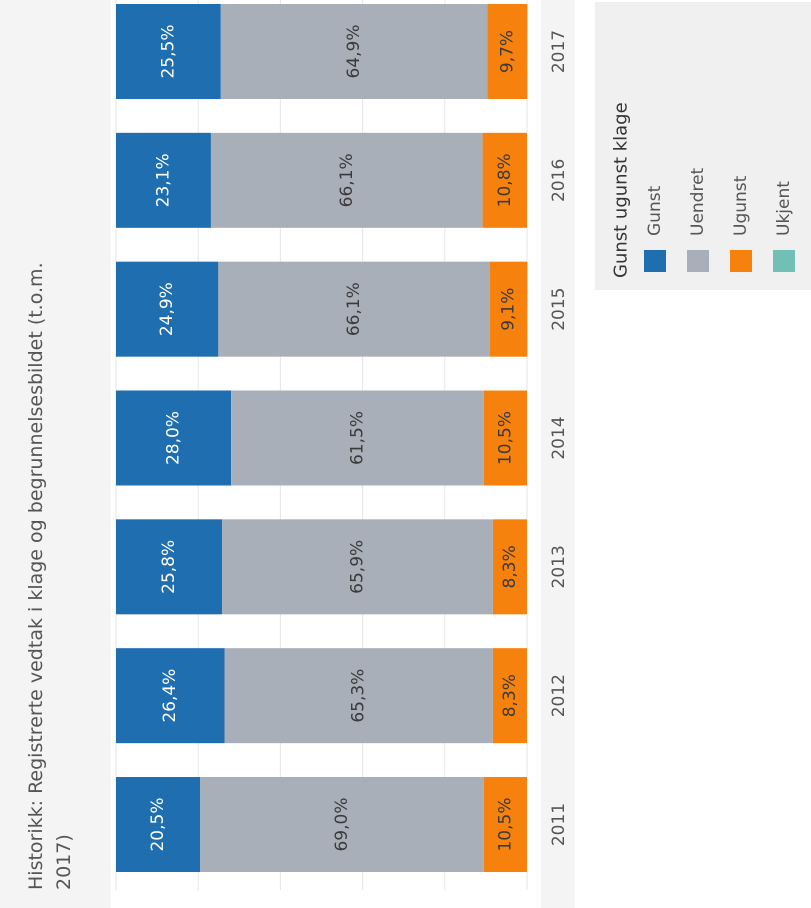 Image resolution: width=811 pixels, height=908 pixels. I want to click on data-label-ugunst-2016: 10,8%, so click(505, 180).